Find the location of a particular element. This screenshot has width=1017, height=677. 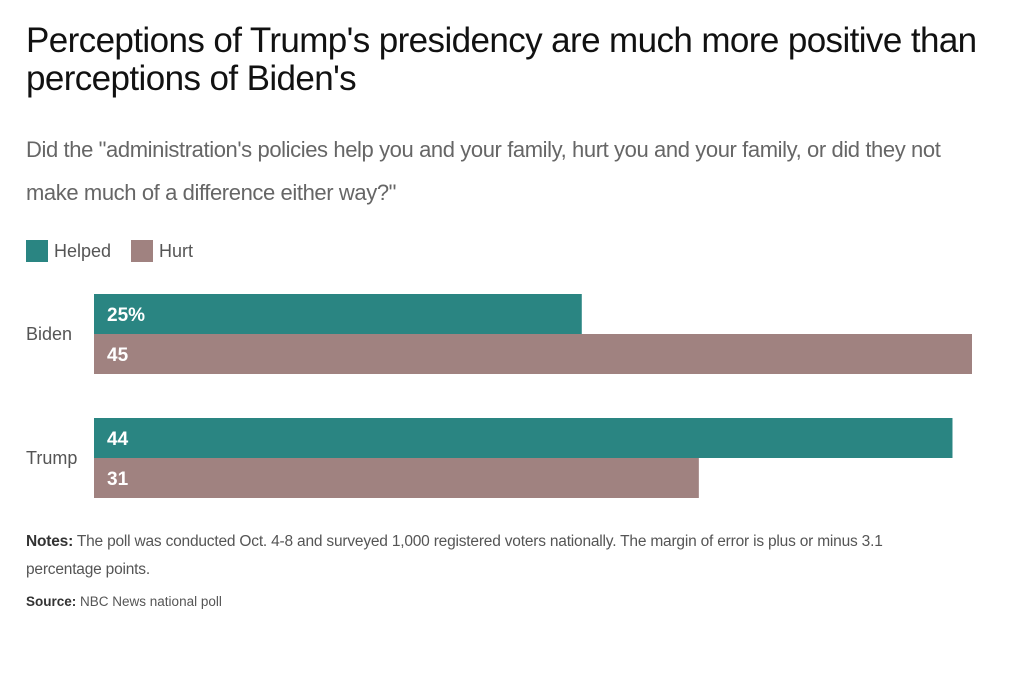

category-label-biden: Biden is located at coordinates (49, 334).